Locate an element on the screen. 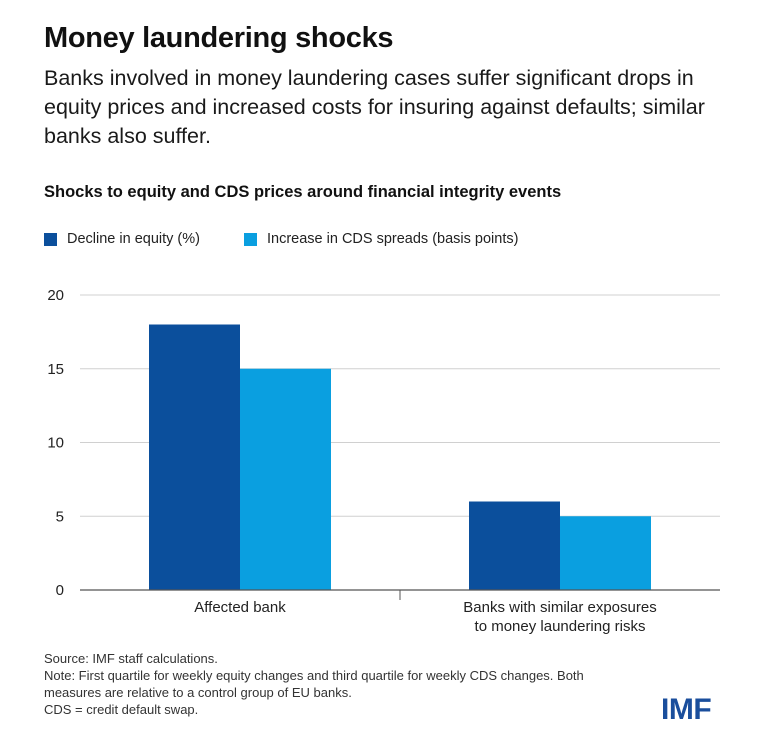  legend-swatch-cds is located at coordinates (250, 239).